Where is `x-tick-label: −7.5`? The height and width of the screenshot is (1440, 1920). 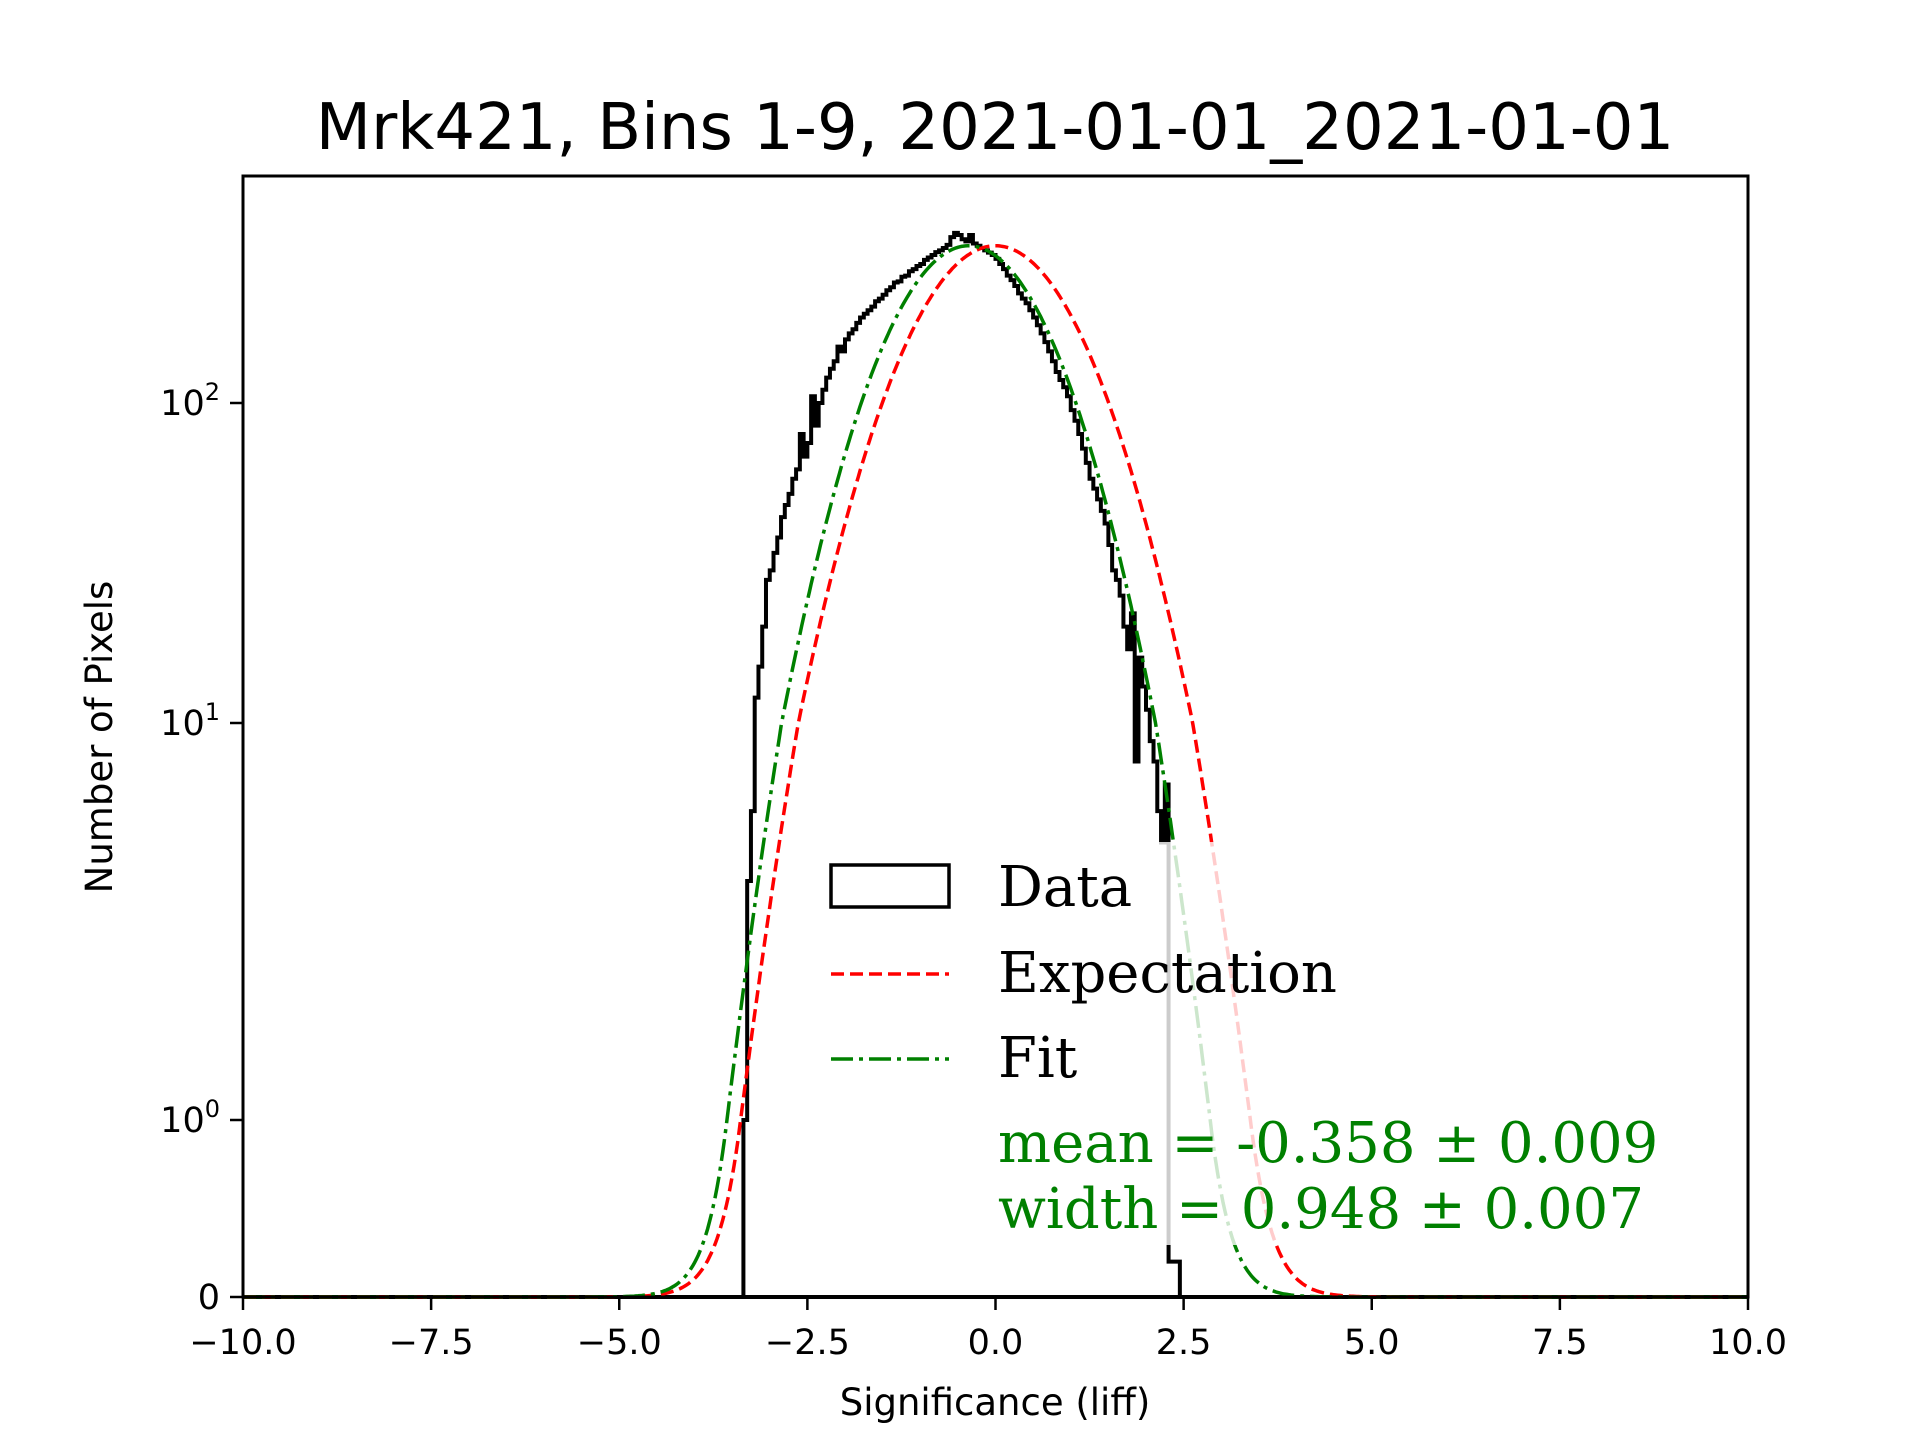 x-tick-label: −7.5 is located at coordinates (431, 1343).